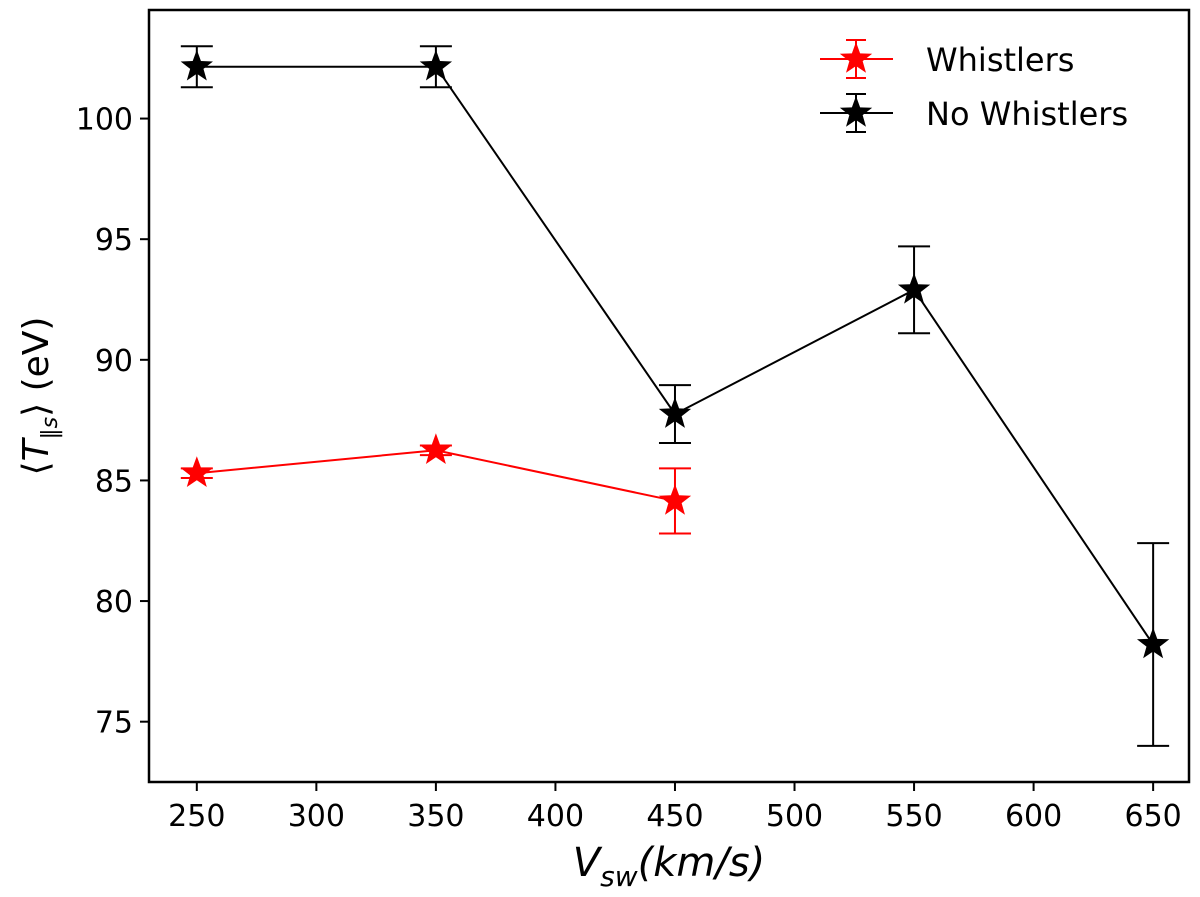 This screenshot has width=1200, height=897. Describe the element at coordinates (112, 422) in the screenshot. I see `y-axis: 75 80 85 90 95 100` at that location.